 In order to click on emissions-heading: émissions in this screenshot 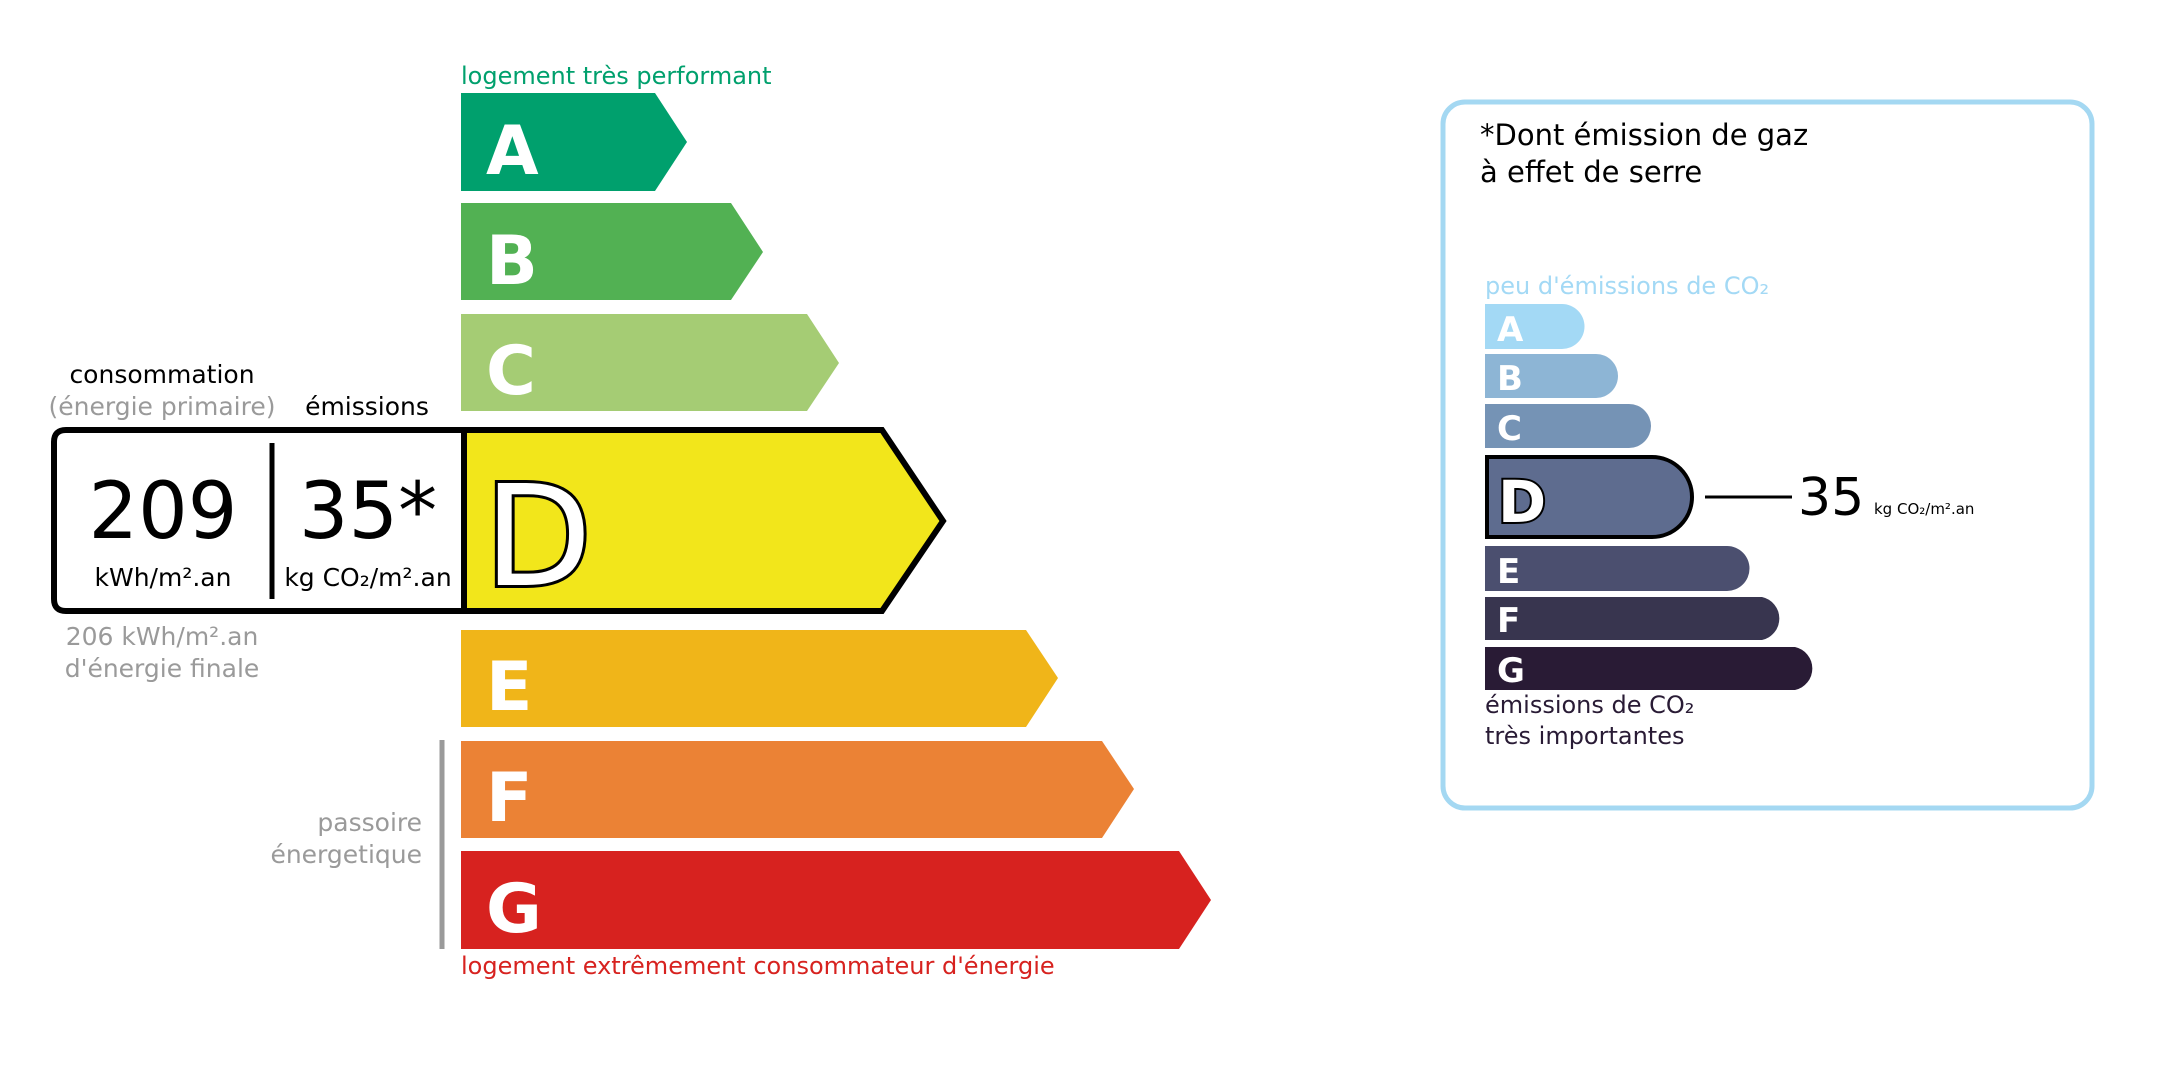, I will do `click(367, 406)`.